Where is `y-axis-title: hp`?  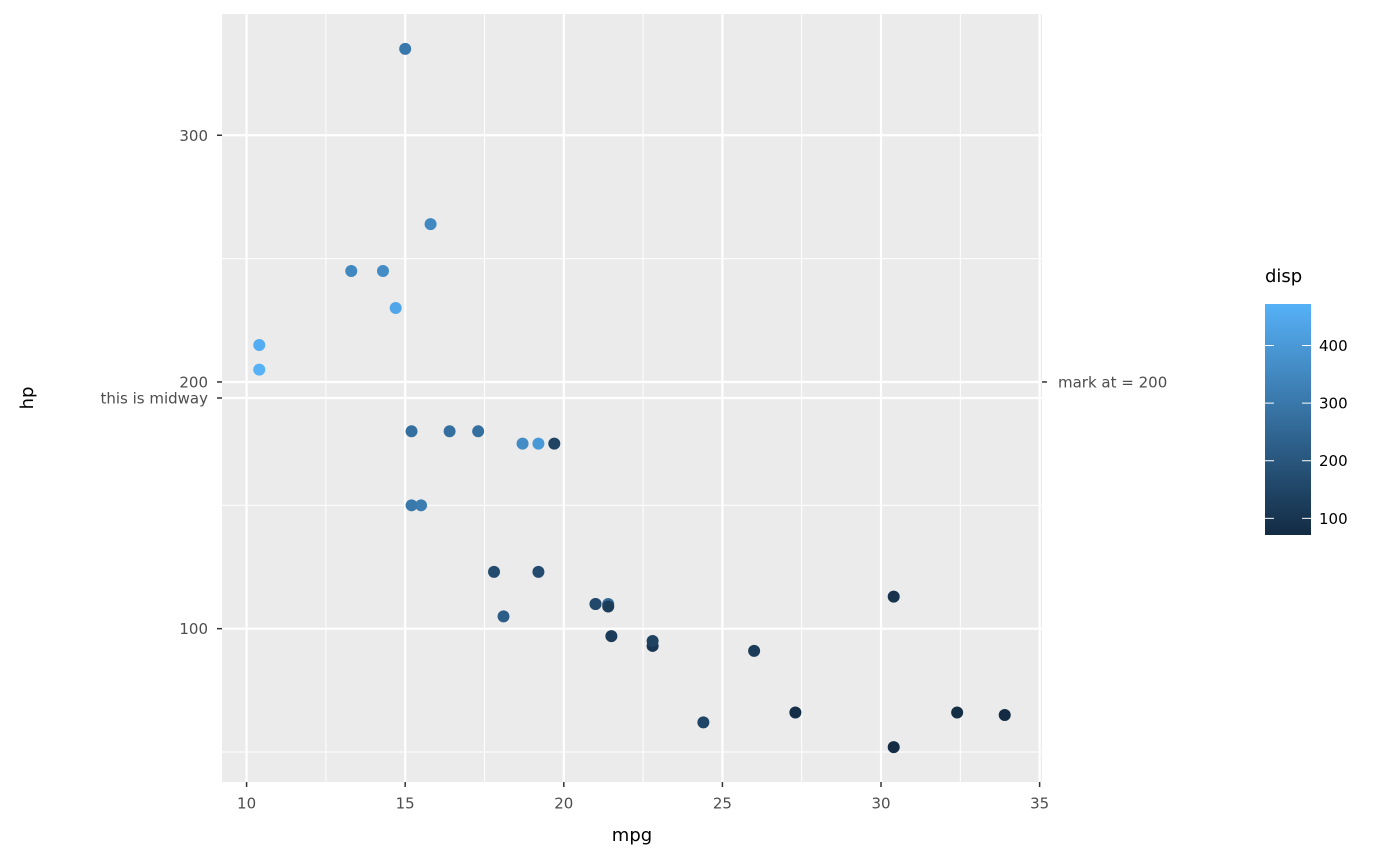
y-axis-title: hp is located at coordinates (27, 398).